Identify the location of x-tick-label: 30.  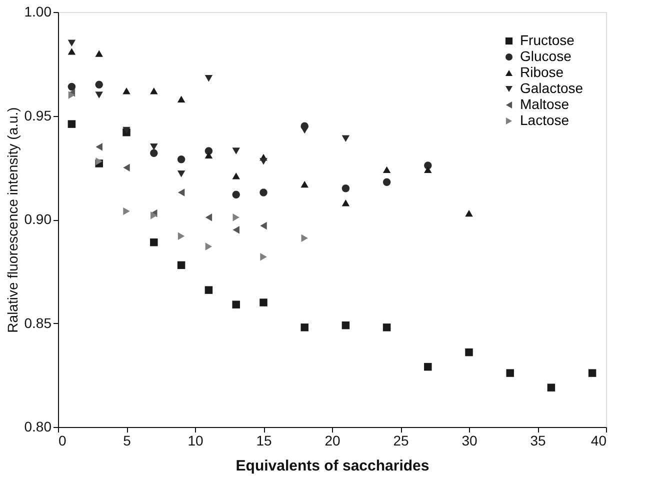
(470, 440).